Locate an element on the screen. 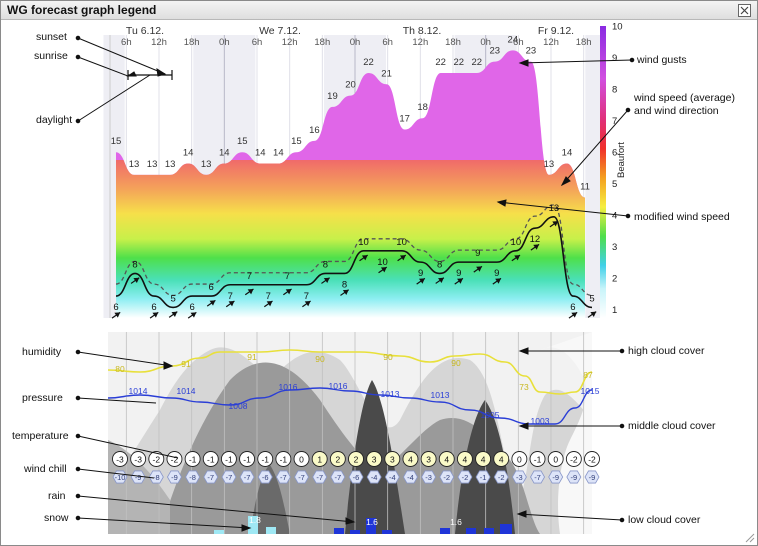  night-band is located at coordinates (592, 176).